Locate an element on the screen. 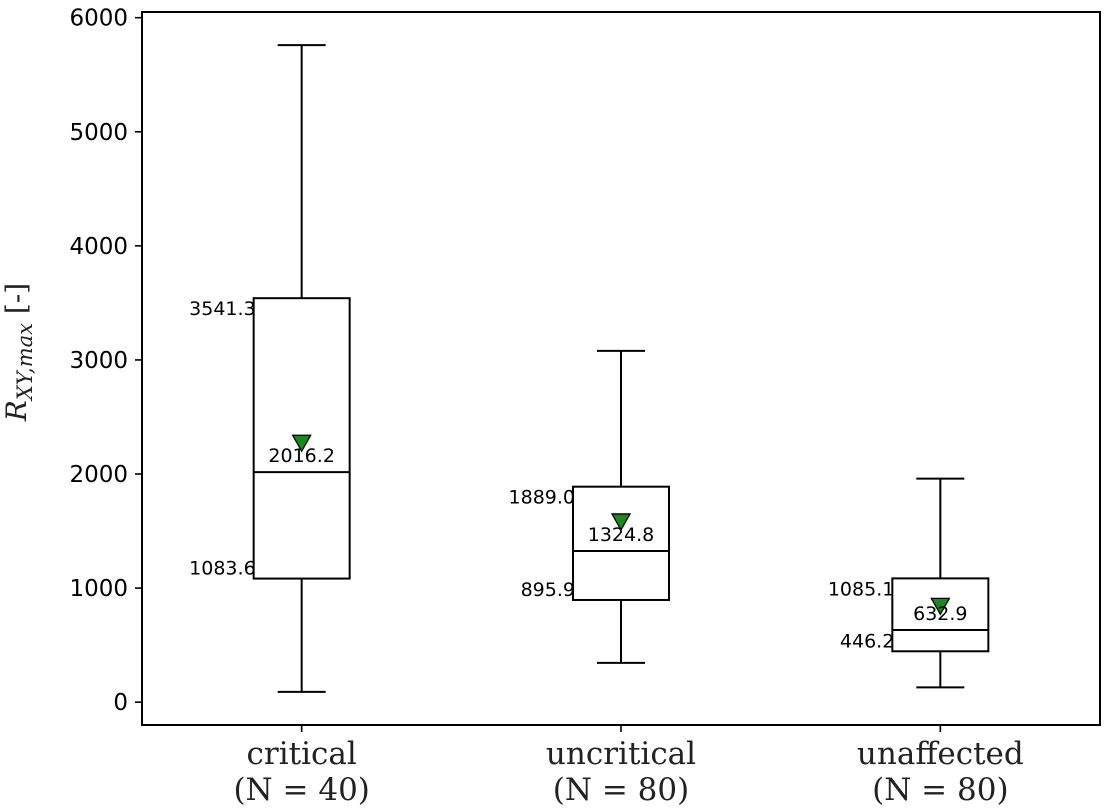 This screenshot has height=811, width=1111. x-category-label: unaffected is located at coordinates (940, 754).